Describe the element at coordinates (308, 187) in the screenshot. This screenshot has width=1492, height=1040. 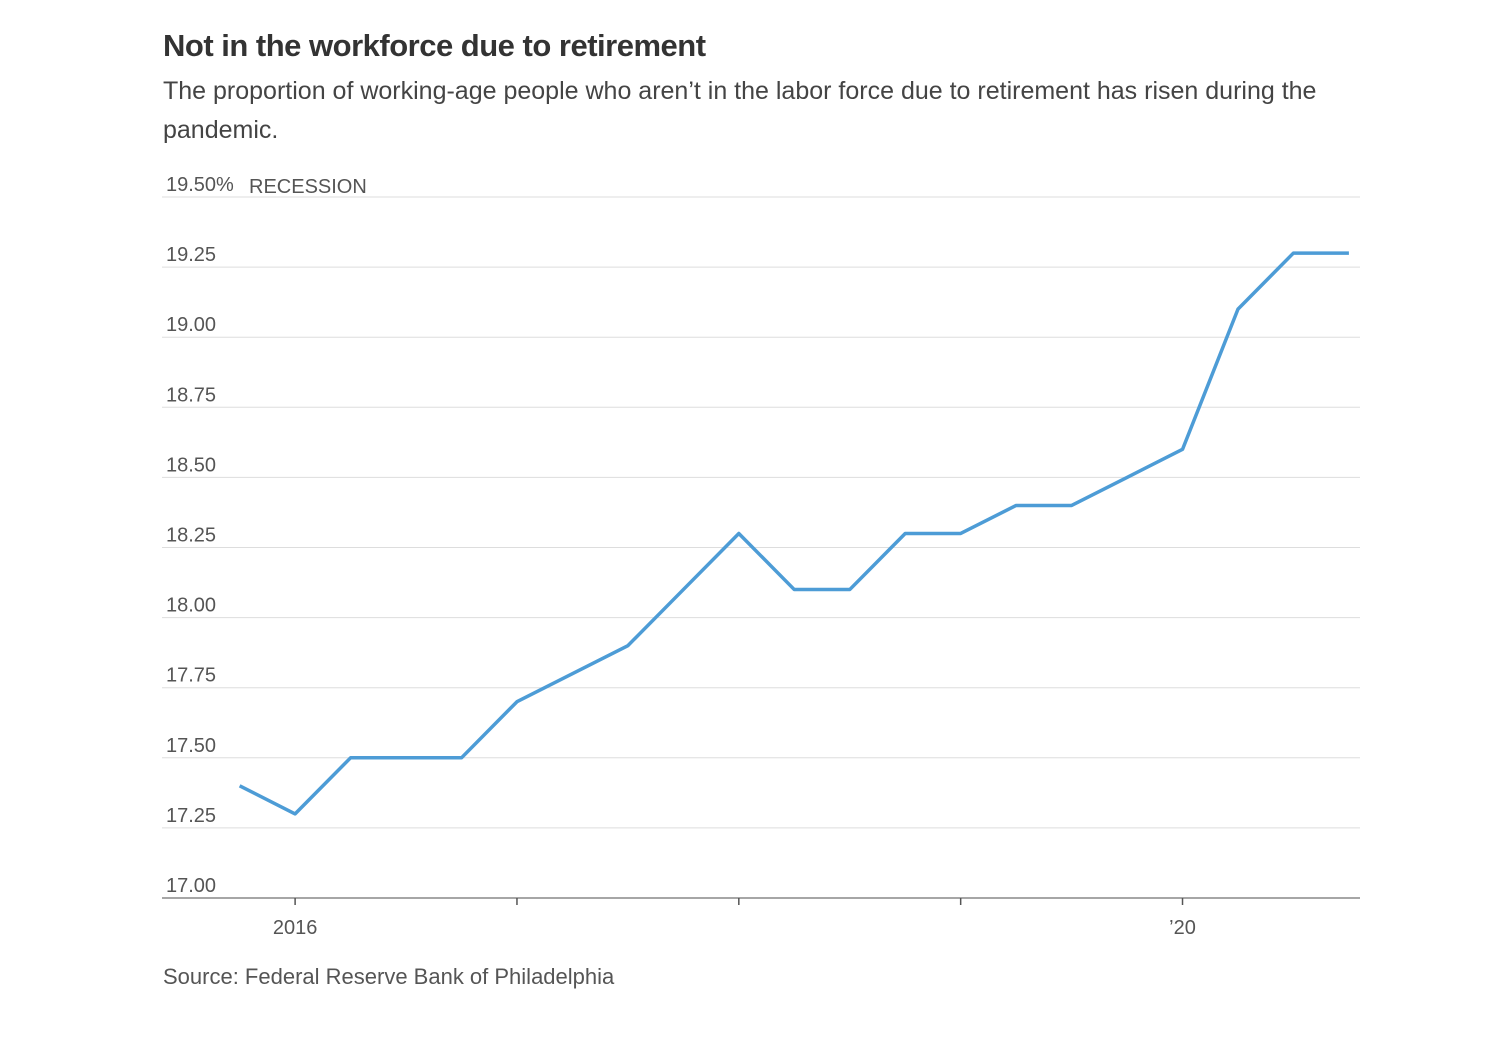
I see `recession-label: RECESSION` at that location.